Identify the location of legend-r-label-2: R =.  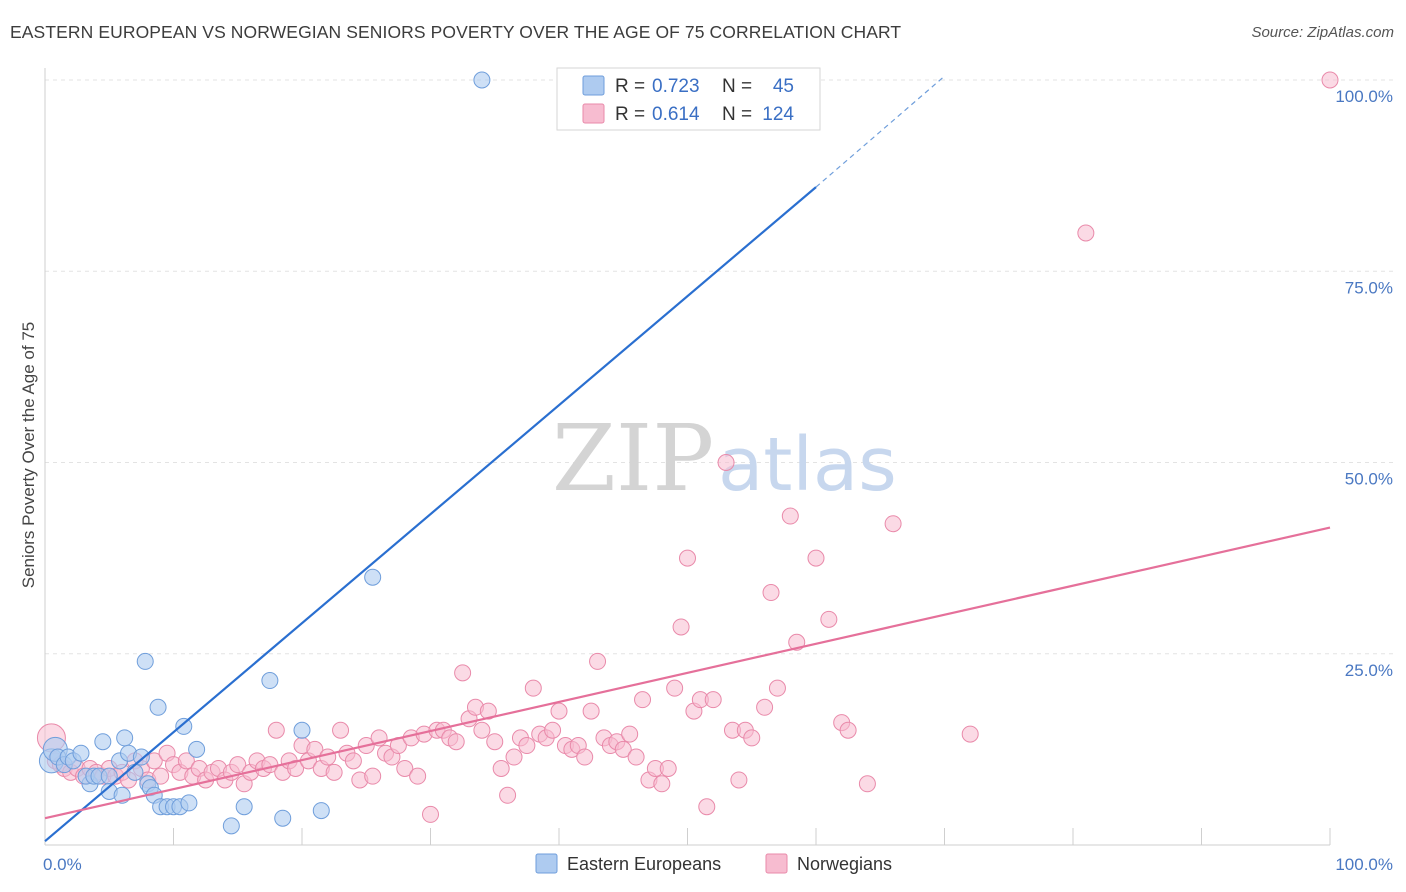
(630, 114).